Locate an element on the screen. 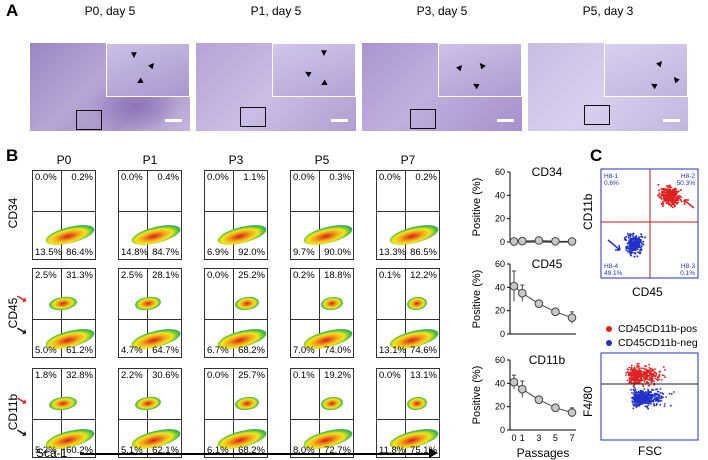  quadrant-value-lr: 68.2% is located at coordinates (251, 450).